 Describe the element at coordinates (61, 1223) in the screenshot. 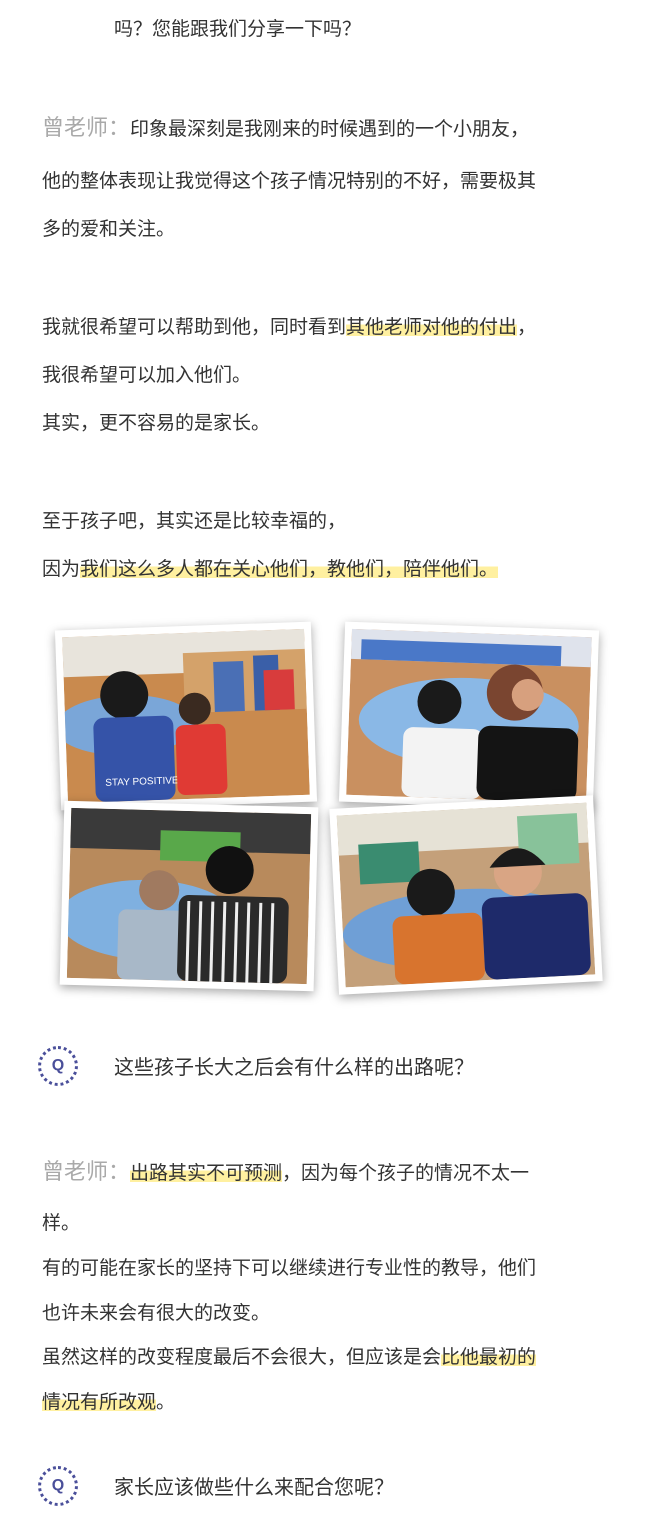

I see `answer2-line2: 样。` at that location.